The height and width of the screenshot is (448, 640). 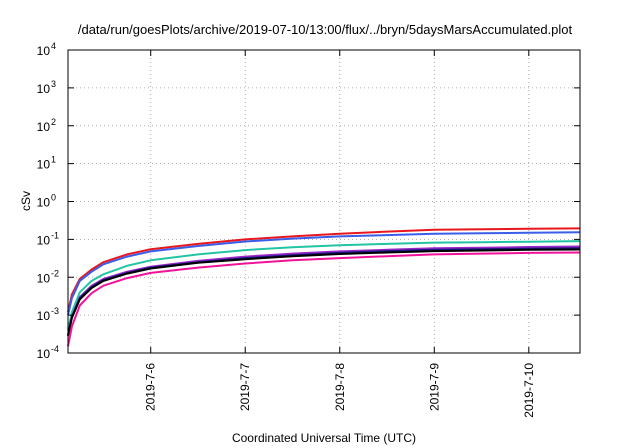 I want to click on y-tick-exponent: -4, so click(x=55, y=349).